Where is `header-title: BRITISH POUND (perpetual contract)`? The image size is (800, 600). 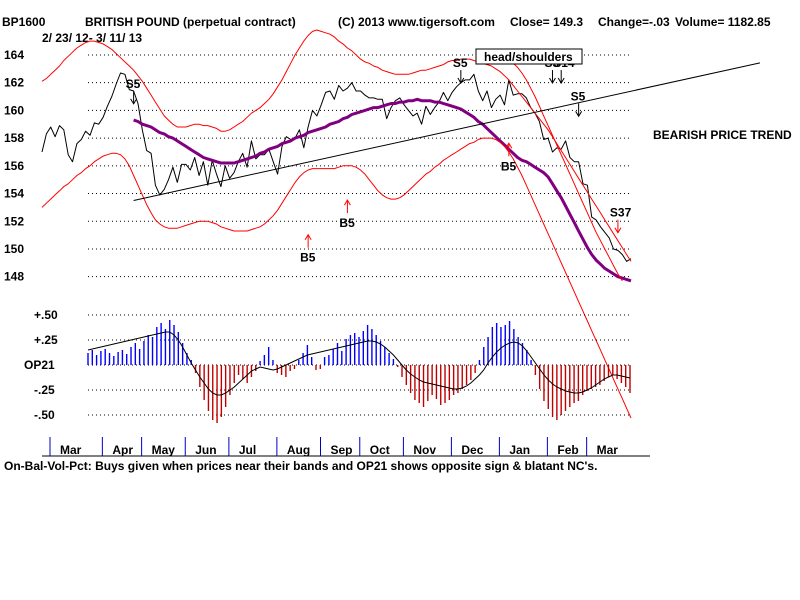 header-title: BRITISH POUND (perpetual contract) is located at coordinates (190, 22).